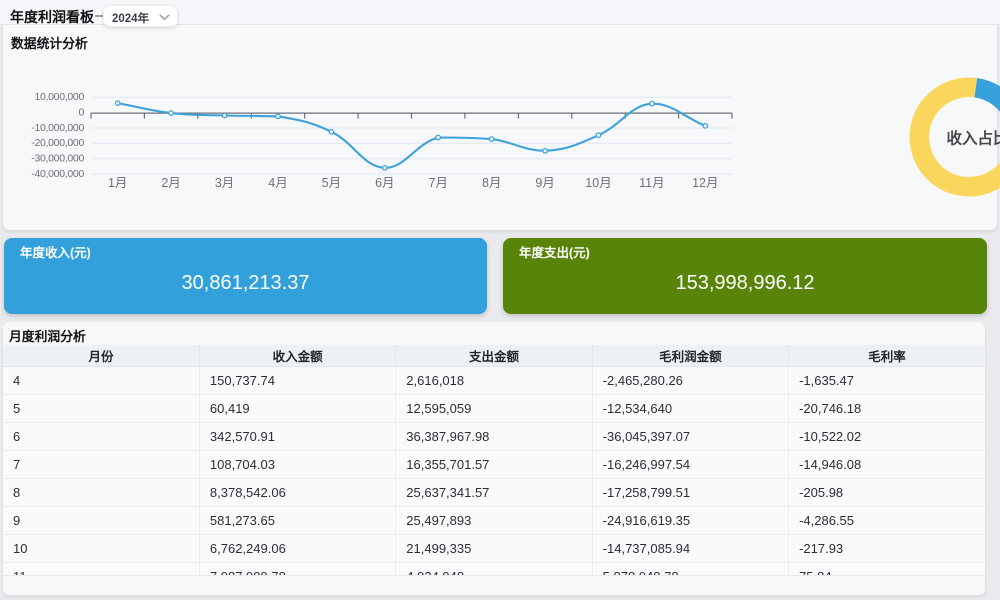 This screenshot has height=600, width=1000. I want to click on svg-text: 4月, so click(277, 183).